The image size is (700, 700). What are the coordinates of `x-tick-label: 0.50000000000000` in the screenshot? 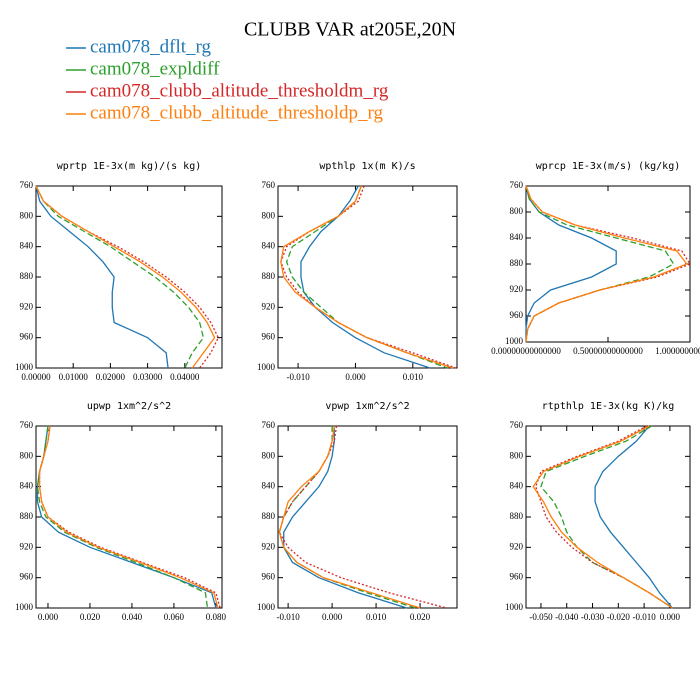 It's located at (608, 351).